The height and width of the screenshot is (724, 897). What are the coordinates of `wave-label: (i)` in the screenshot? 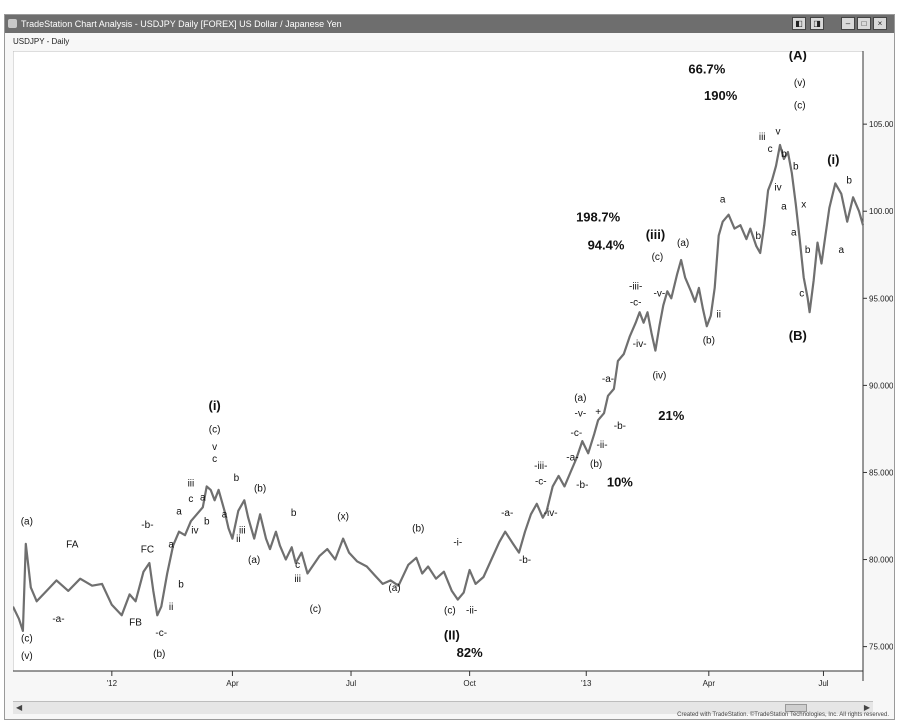 It's located at (833, 159).